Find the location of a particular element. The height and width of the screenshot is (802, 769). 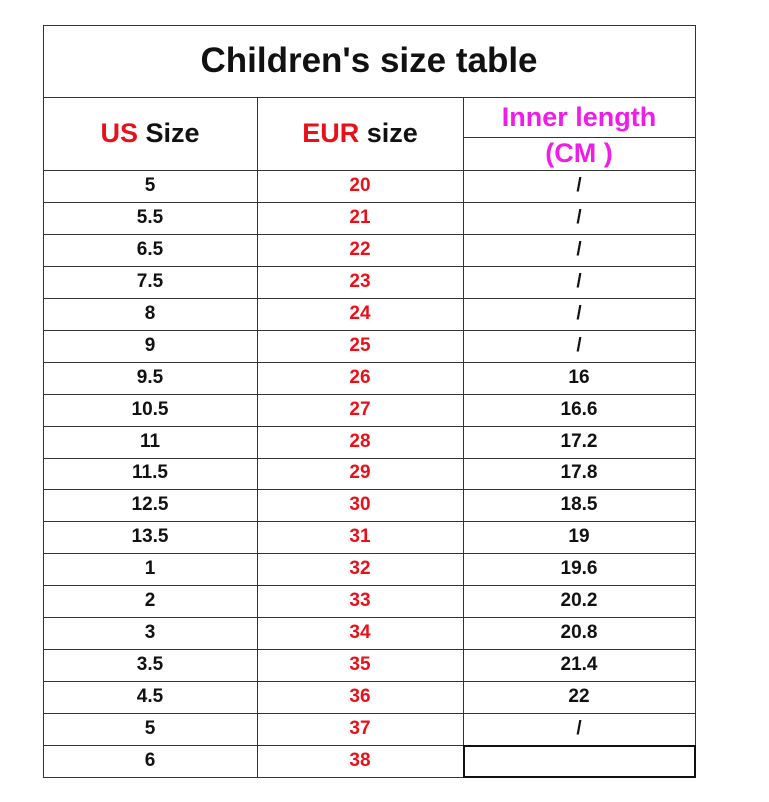

header-eur: EUR size is located at coordinates (360, 133).